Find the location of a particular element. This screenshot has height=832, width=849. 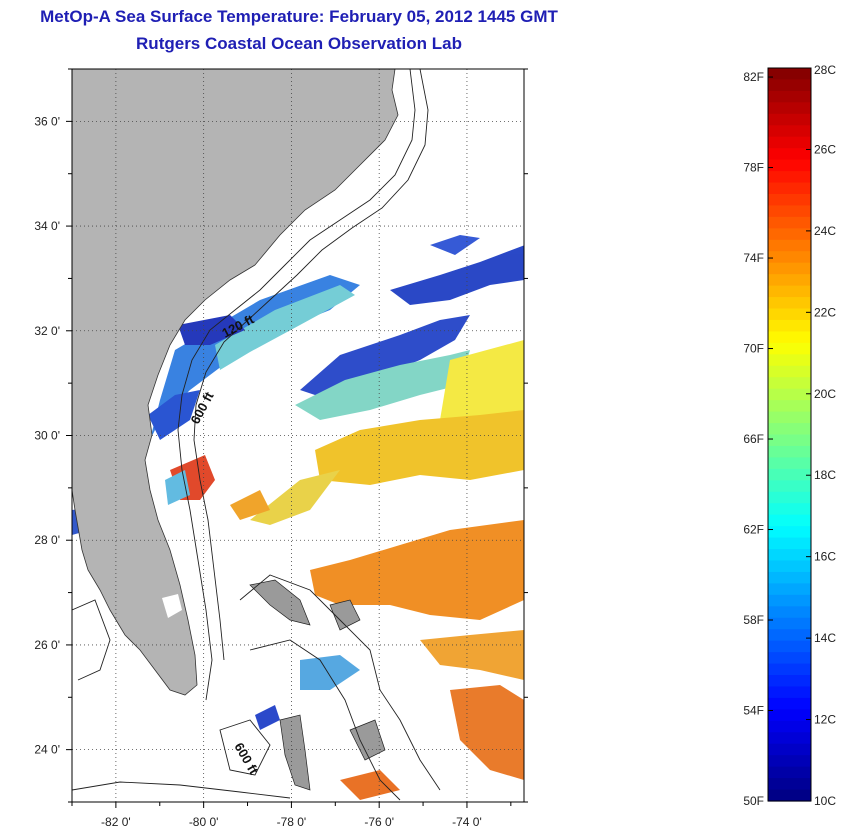

x-tick-label: -82 0' is located at coordinates (116, 822).